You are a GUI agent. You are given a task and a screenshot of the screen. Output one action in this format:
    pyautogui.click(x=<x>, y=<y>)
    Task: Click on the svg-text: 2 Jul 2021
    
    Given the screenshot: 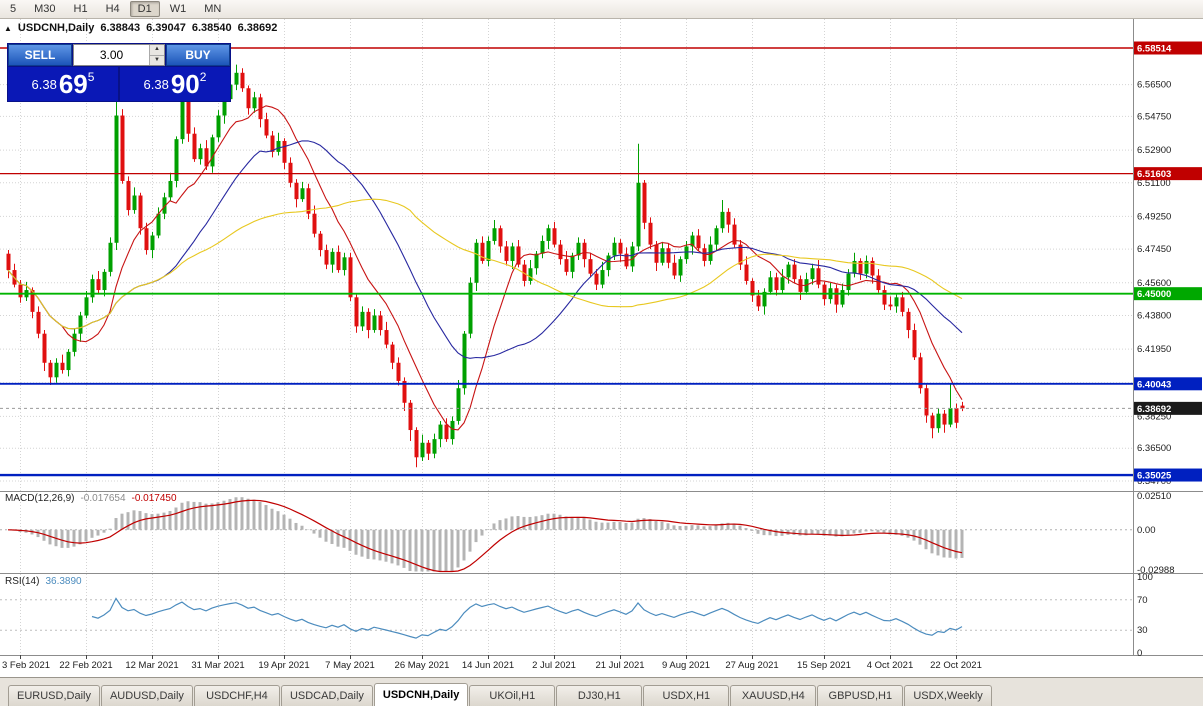 What is the action you would take?
    pyautogui.click(x=554, y=665)
    